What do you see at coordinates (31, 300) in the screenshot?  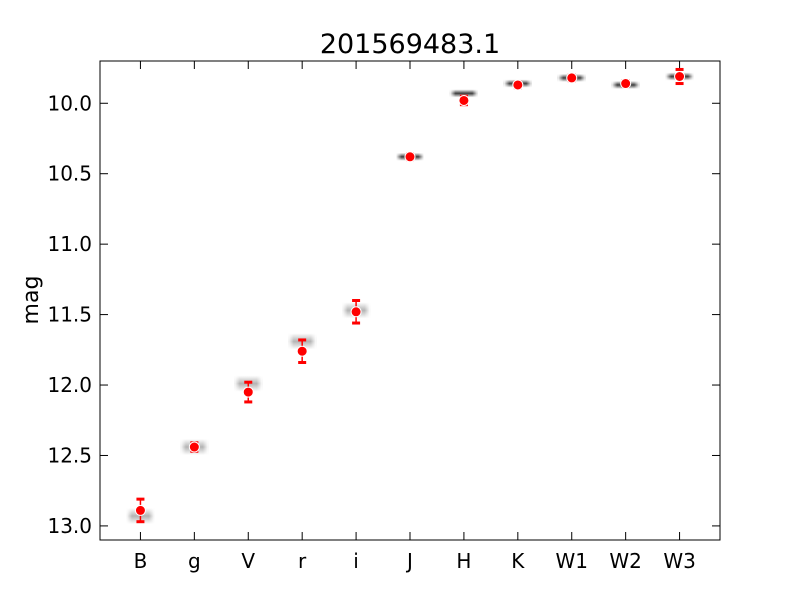 I see `y-axis-label: mag` at bounding box center [31, 300].